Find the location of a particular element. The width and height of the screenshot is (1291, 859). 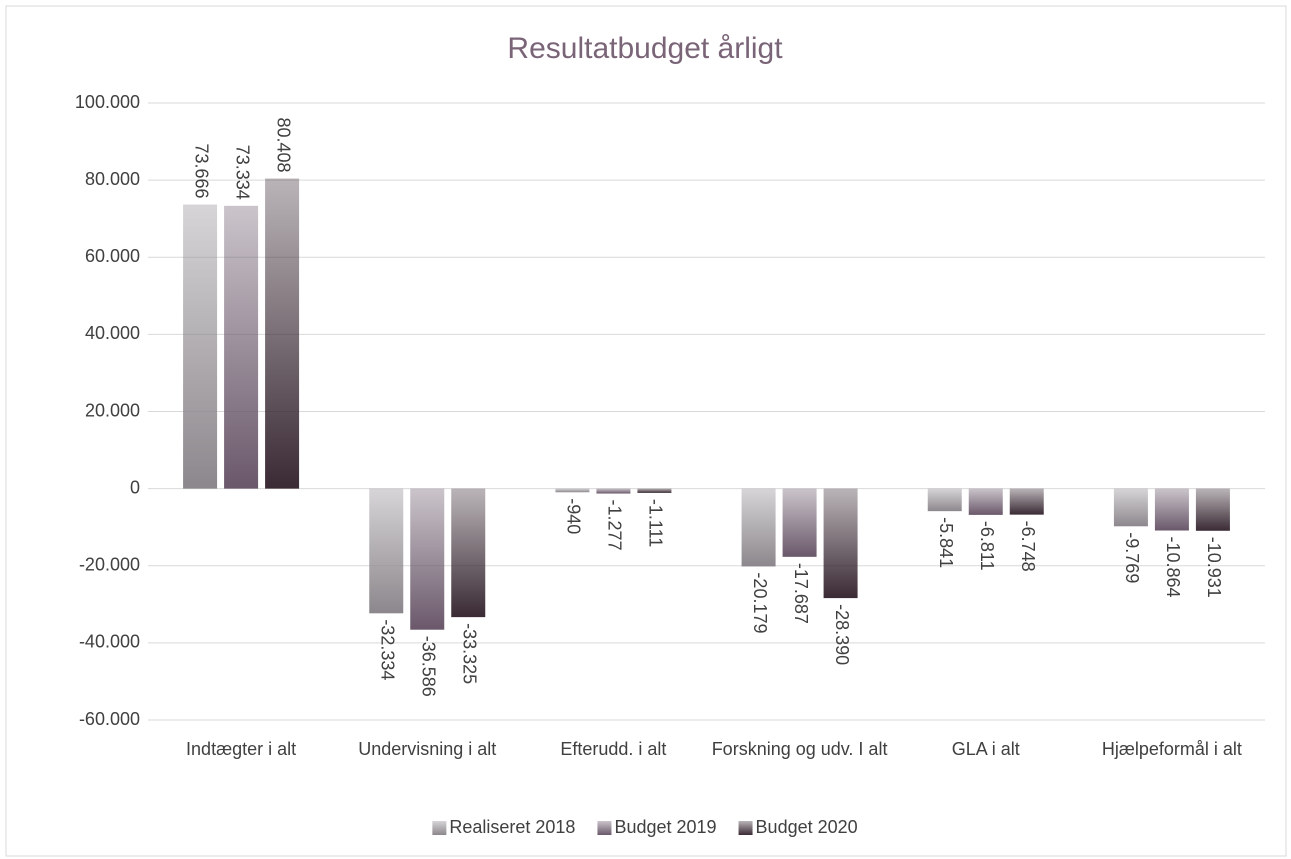

legend-label: Realiseret 2018 is located at coordinates (512, 827).